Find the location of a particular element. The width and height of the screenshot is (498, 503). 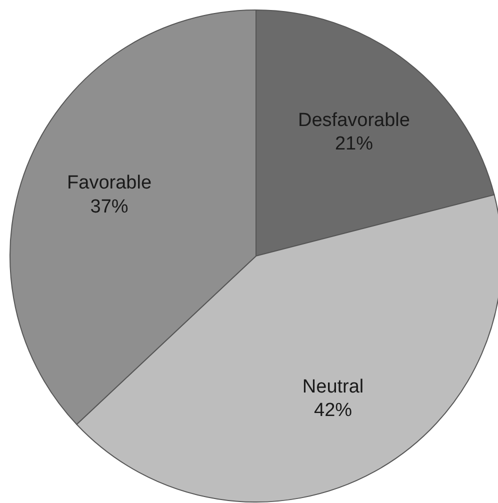

data-label: 21% is located at coordinates (354, 144).